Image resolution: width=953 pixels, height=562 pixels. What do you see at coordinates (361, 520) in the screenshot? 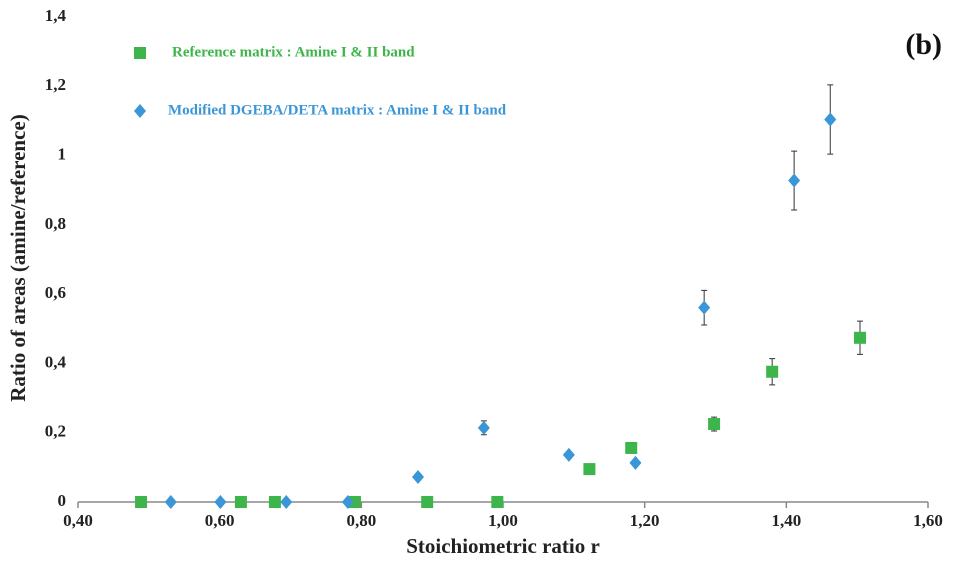
I see `x-tick-label: 0,80` at bounding box center [361, 520].